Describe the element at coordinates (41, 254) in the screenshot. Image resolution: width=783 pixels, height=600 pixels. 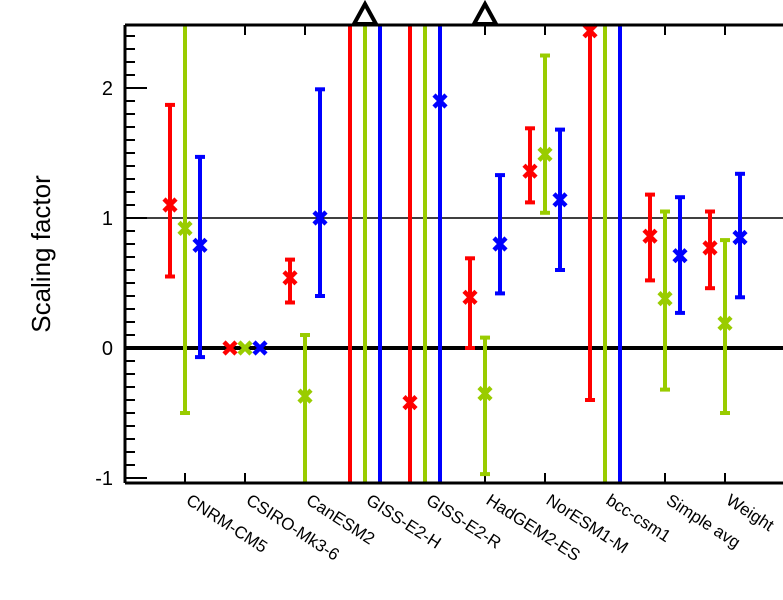
I see `y-axis-label: Scaling factor` at that location.